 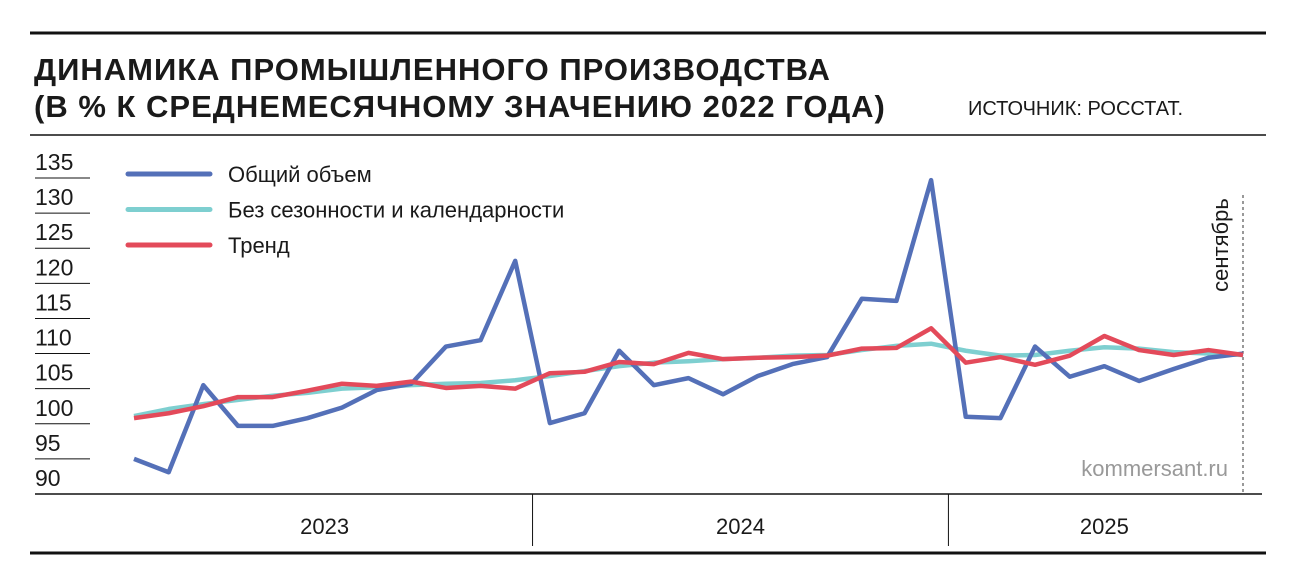 What do you see at coordinates (54, 232) in the screenshot?
I see `y-tick-label: 125` at bounding box center [54, 232].